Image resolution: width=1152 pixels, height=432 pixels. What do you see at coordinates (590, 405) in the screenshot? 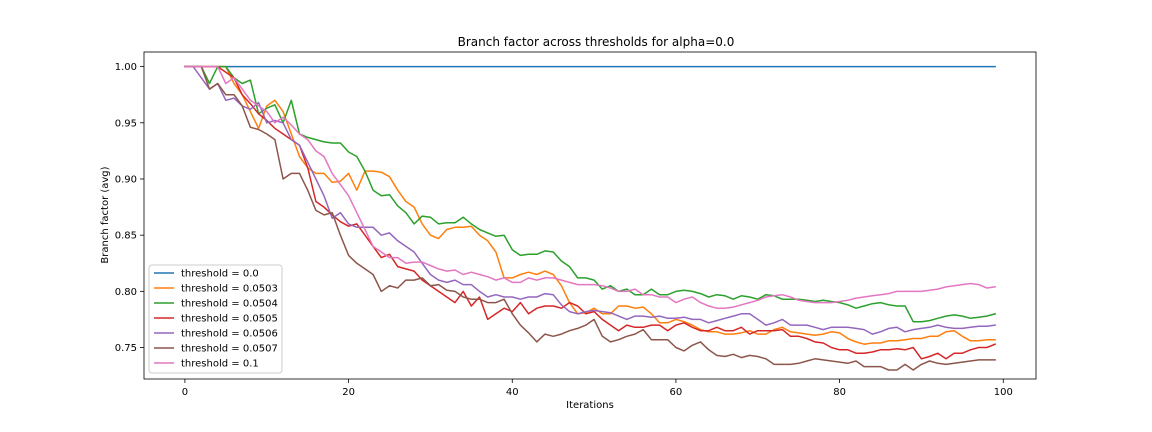
I see `x-axis-label: Iterations` at bounding box center [590, 405].